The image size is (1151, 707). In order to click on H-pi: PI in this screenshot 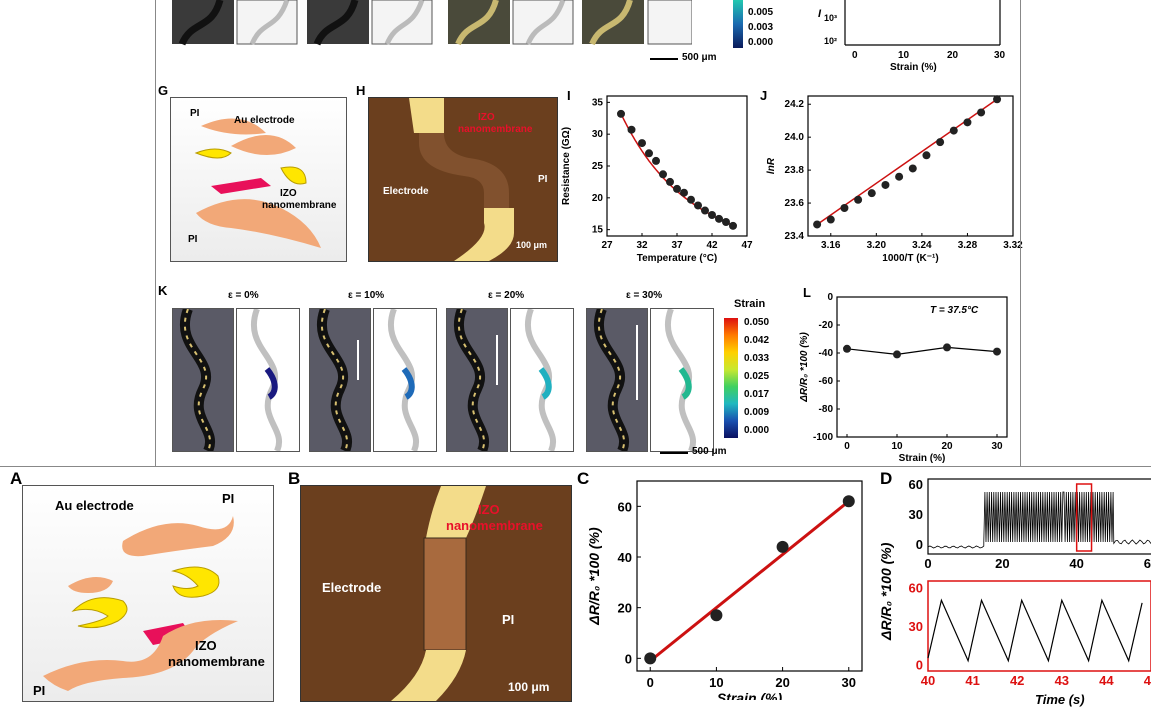, I will do `click(543, 179)`.